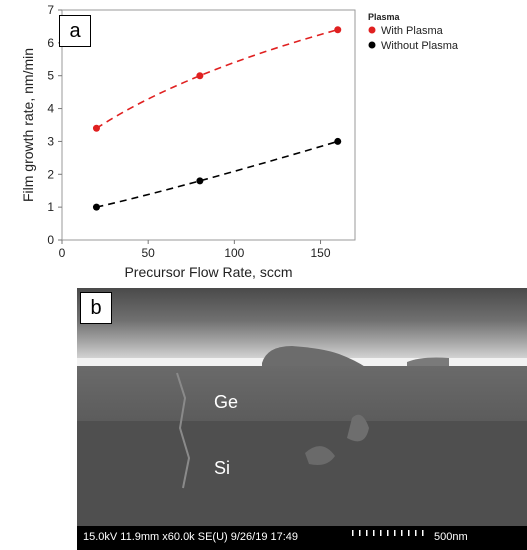  What do you see at coordinates (384, 17) in the screenshot?
I see `legend-title: Plasma` at bounding box center [384, 17].